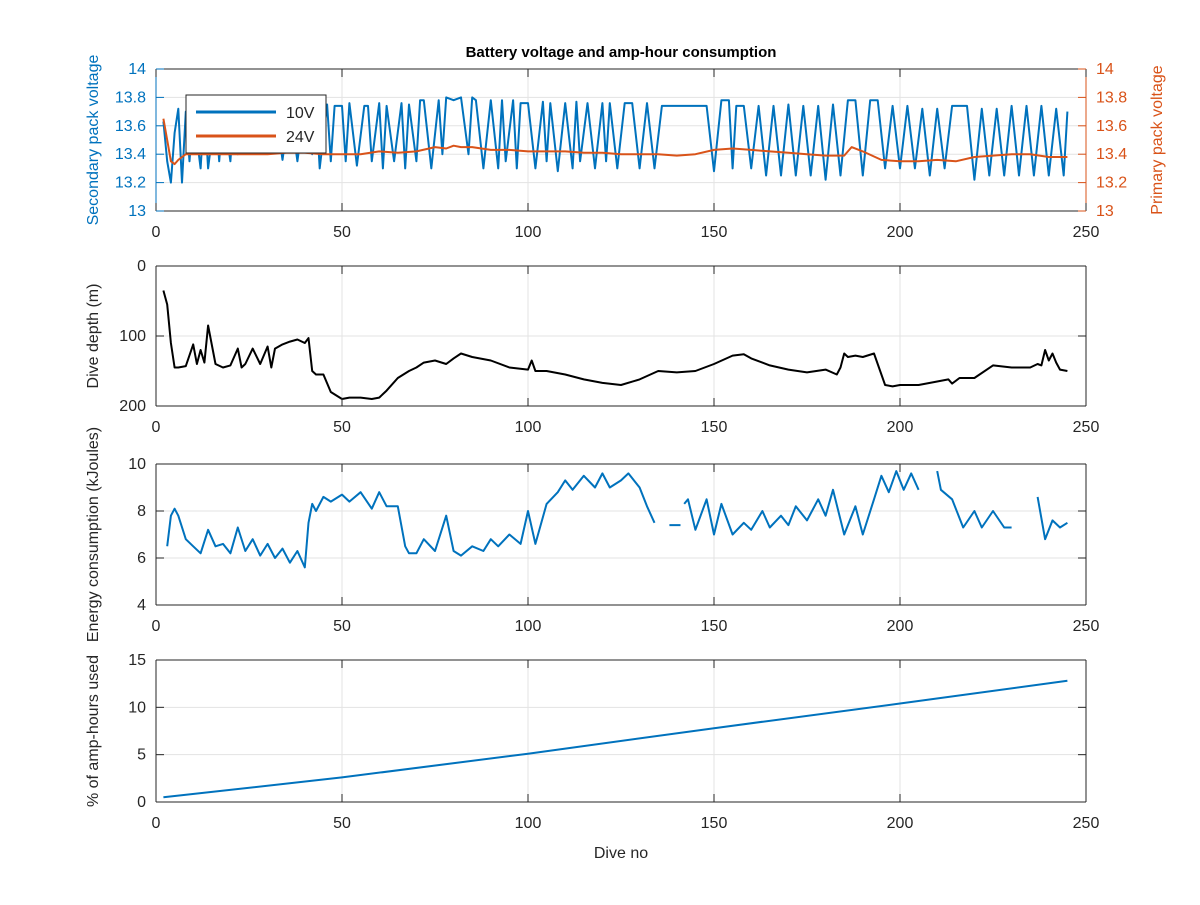  Describe the element at coordinates (615, 142) in the screenshot. I see `series-line-24V` at that location.